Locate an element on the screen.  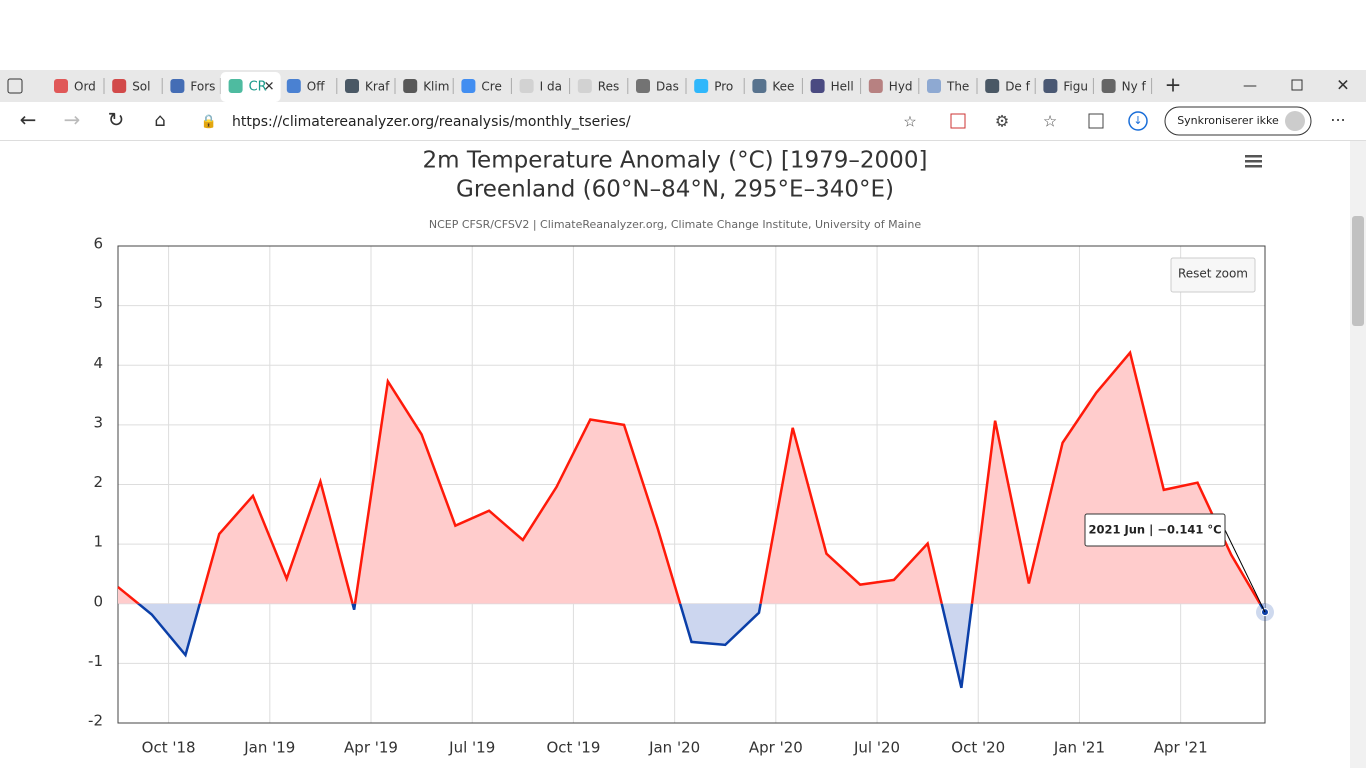
collections is located at coordinates (1096, 121).